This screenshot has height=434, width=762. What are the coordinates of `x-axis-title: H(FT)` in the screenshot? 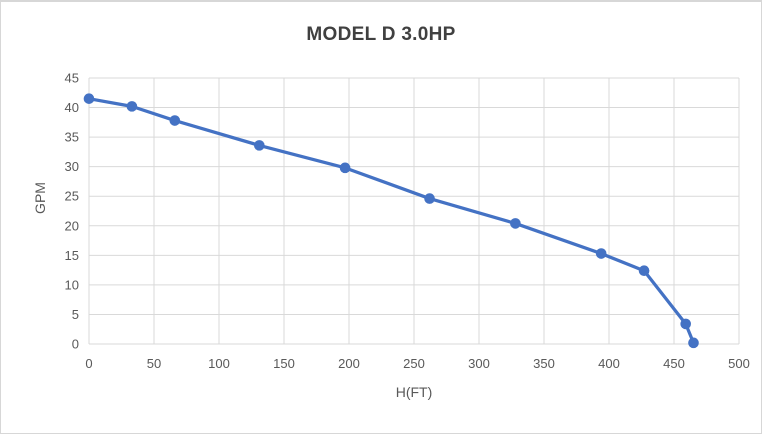 It's located at (414, 392).